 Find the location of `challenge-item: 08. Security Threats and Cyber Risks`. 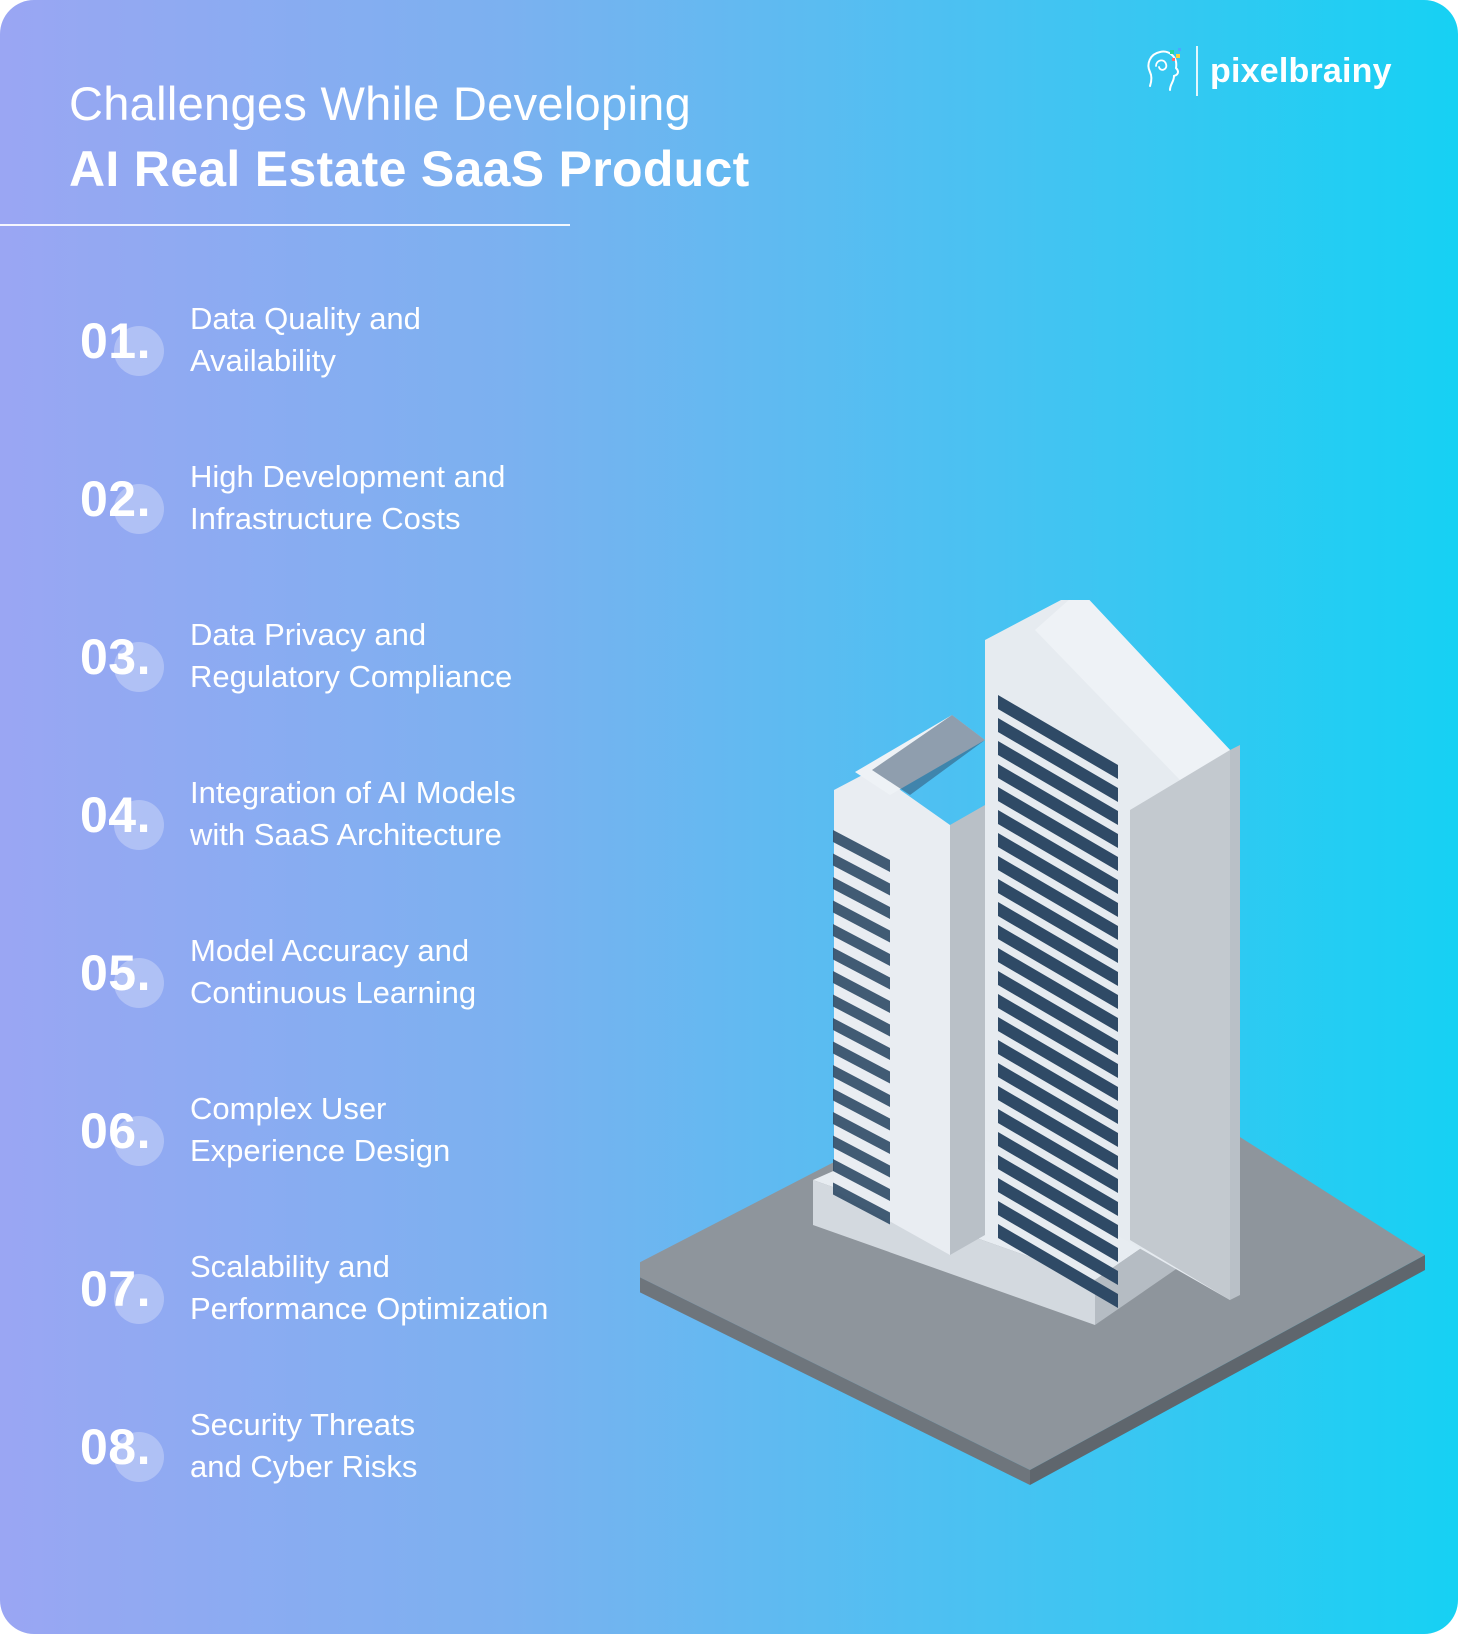

challenge-item: 08. Security Threats and Cyber Risks is located at coordinates (320, 1454).